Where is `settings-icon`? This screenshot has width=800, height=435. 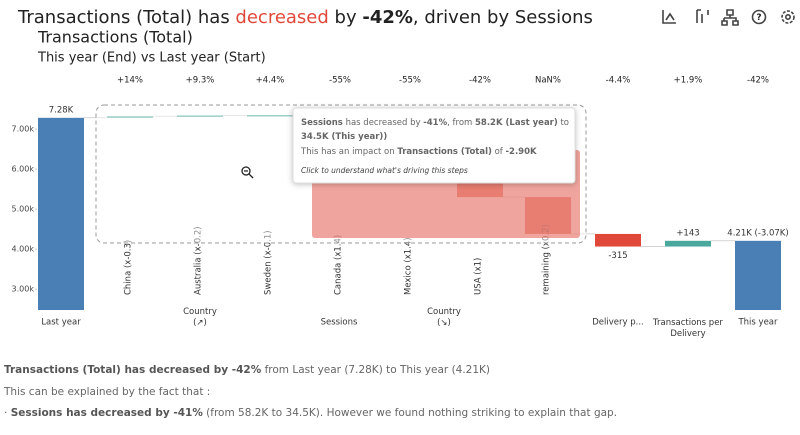
settings-icon is located at coordinates (788, 17).